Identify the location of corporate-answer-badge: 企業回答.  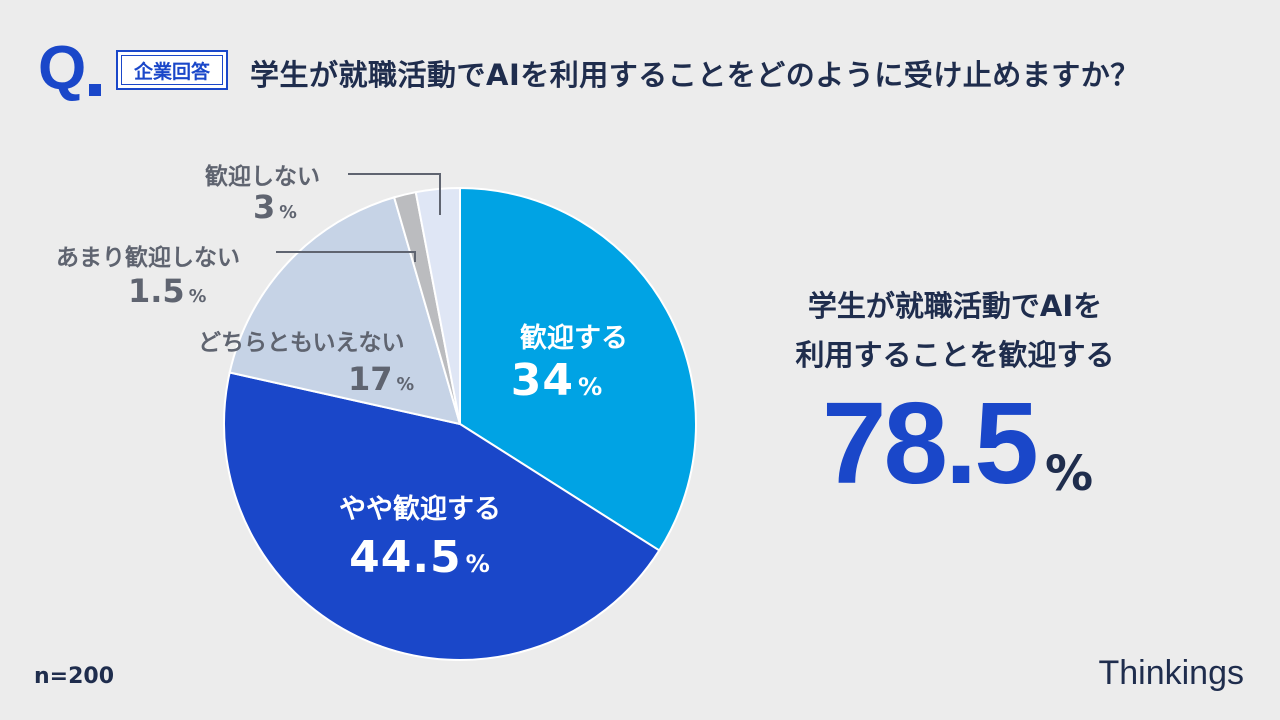
(172, 70).